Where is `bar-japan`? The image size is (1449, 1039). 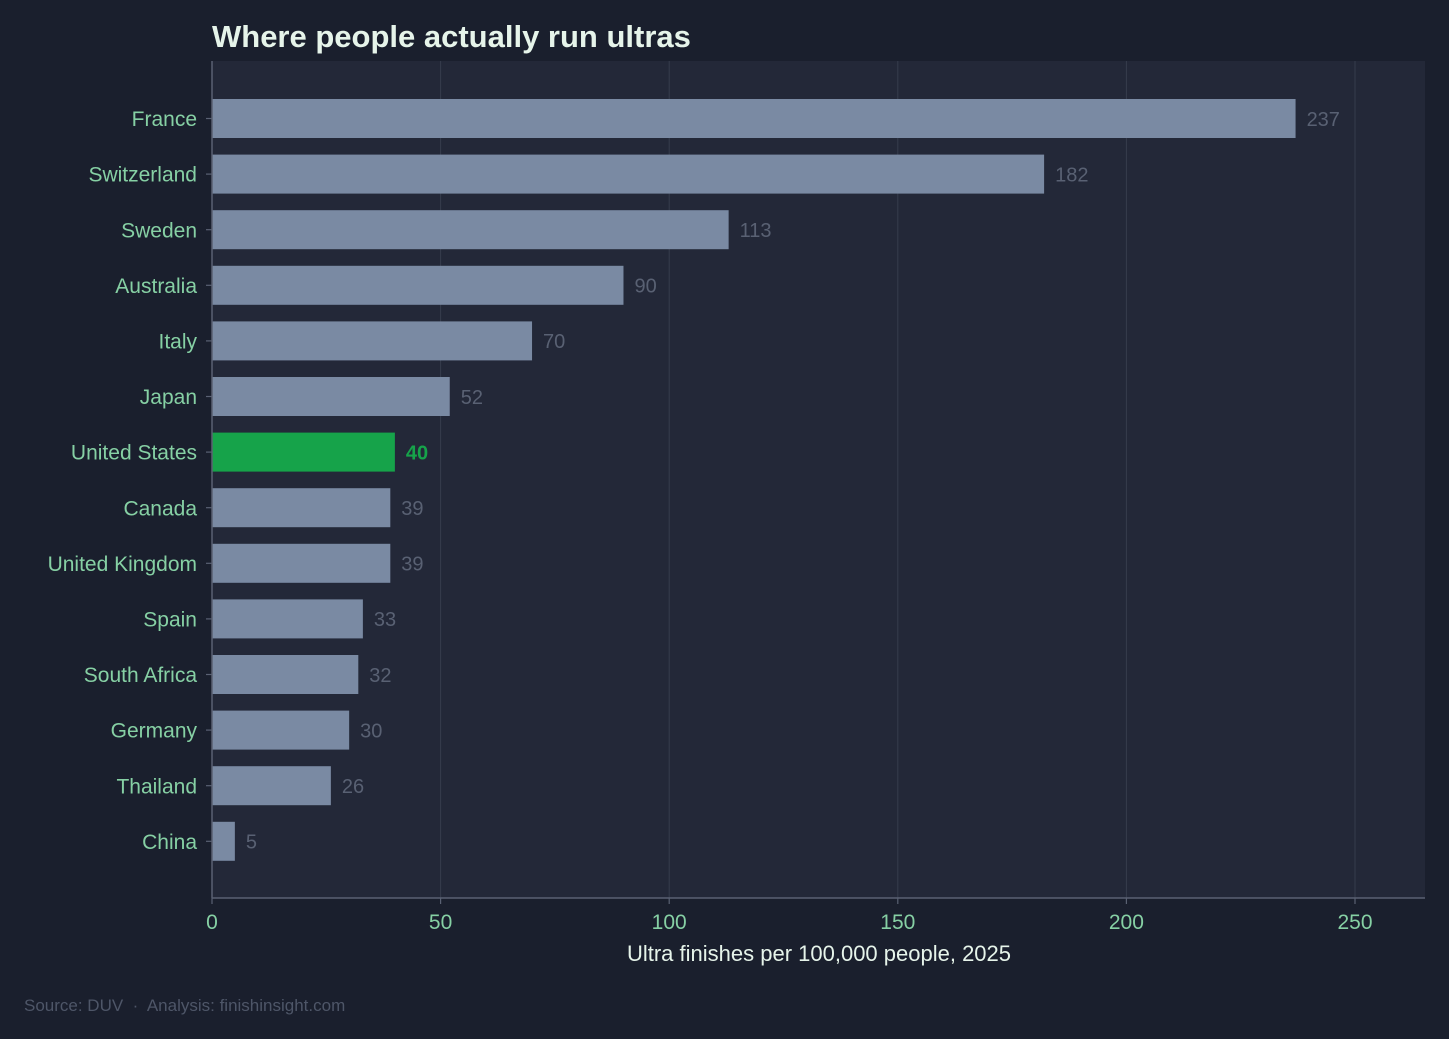
bar-japan is located at coordinates (331, 396).